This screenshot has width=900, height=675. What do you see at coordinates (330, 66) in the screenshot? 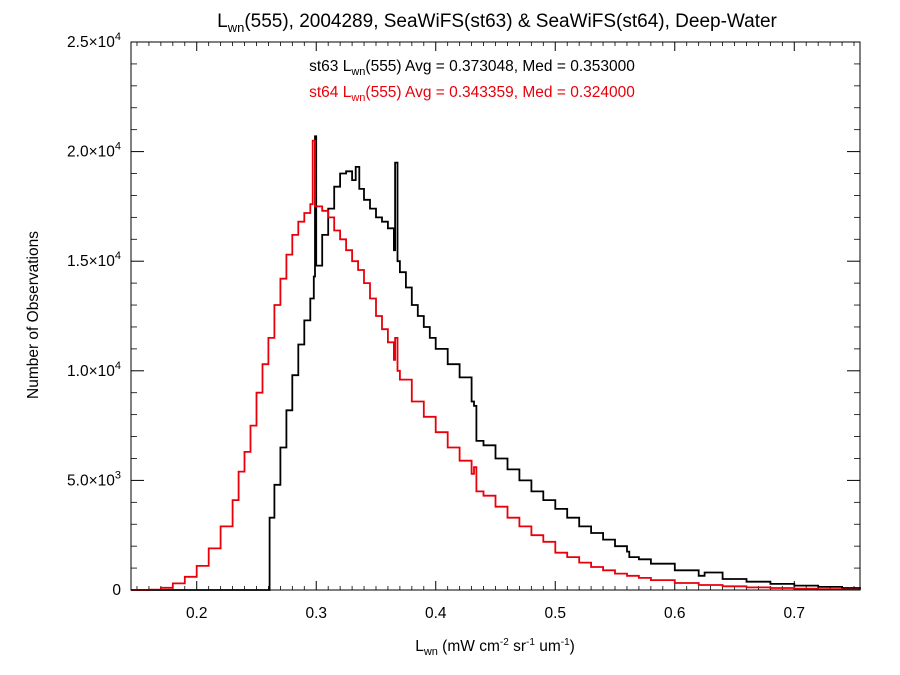
I see `annotation-st63-pre: st63 L` at bounding box center [330, 66].